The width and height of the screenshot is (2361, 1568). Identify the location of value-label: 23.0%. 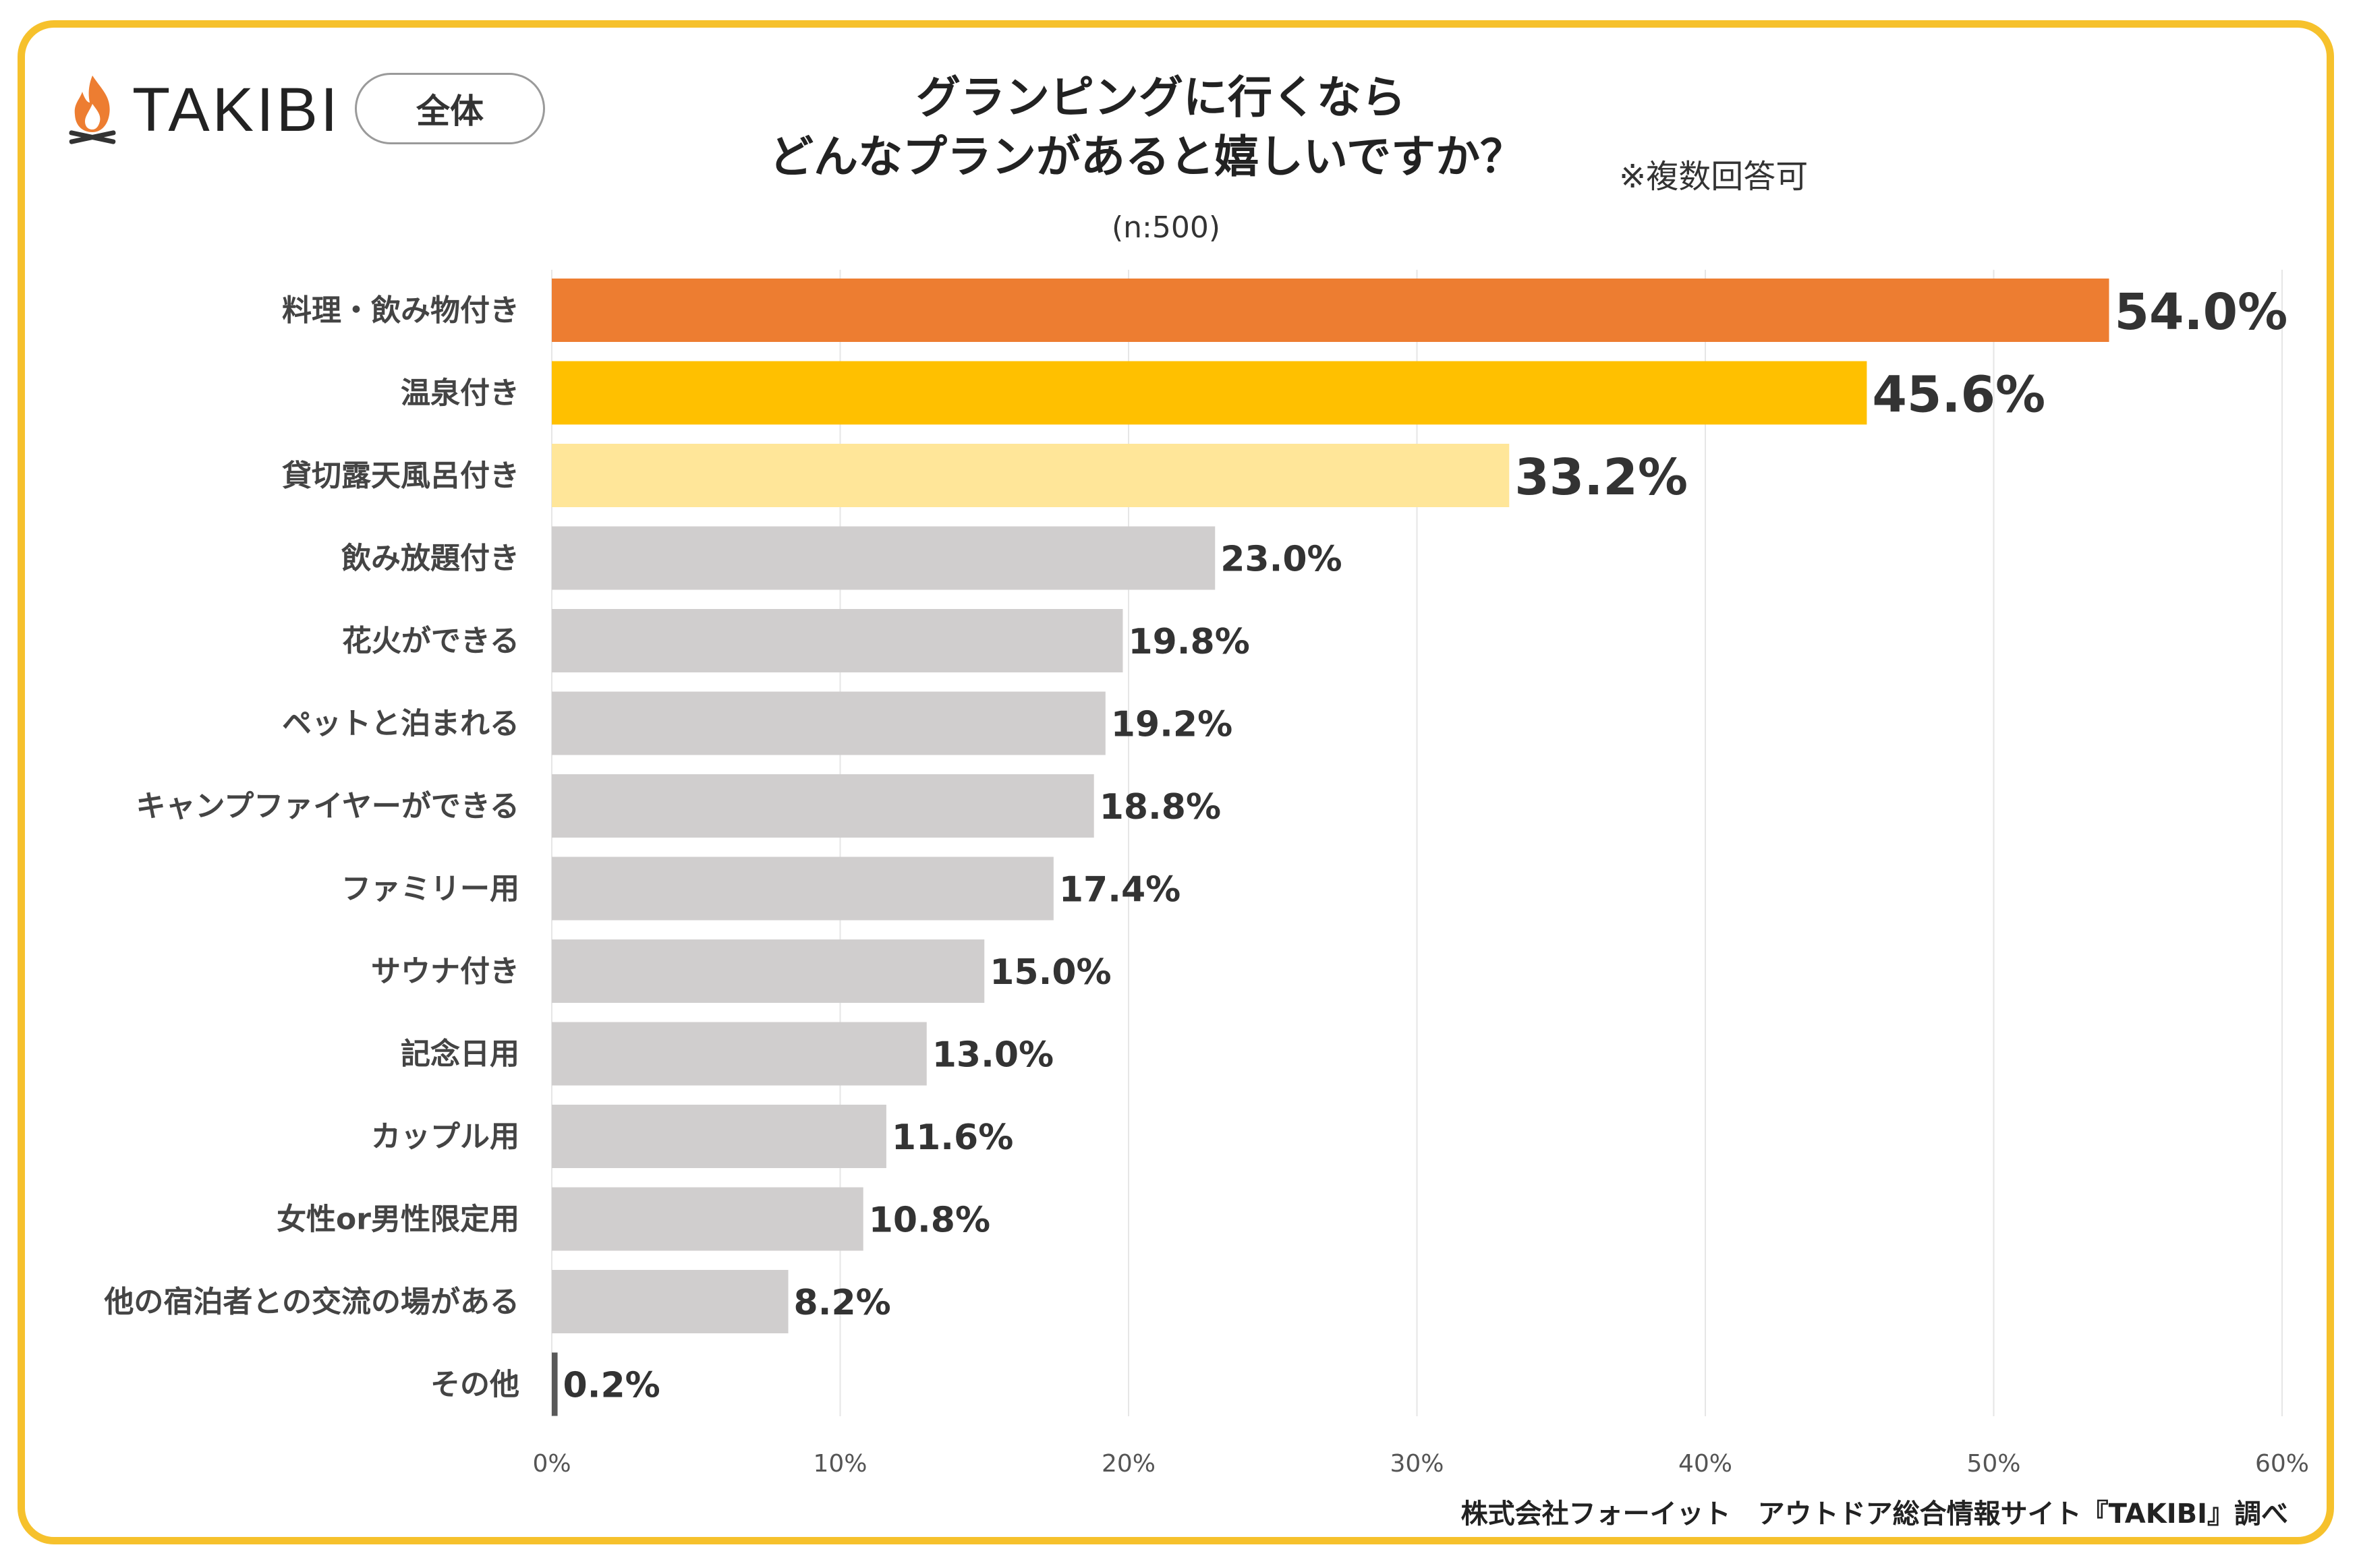
(1281, 560).